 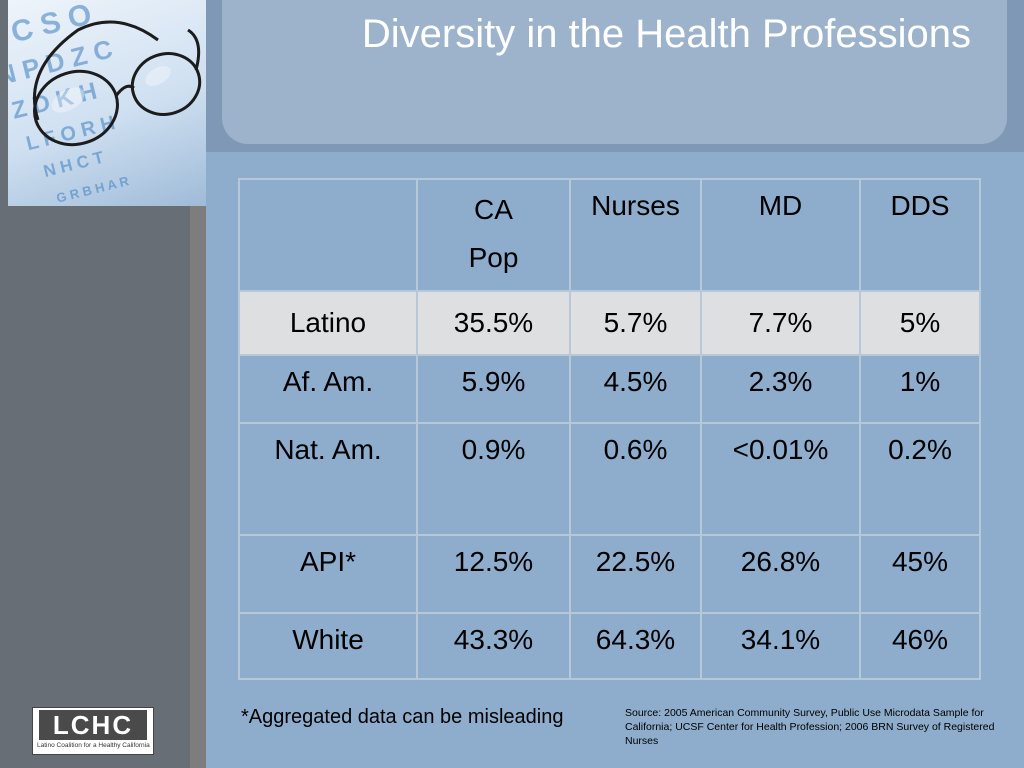 I want to click on cell-dds: 0.2%, so click(x=920, y=479).